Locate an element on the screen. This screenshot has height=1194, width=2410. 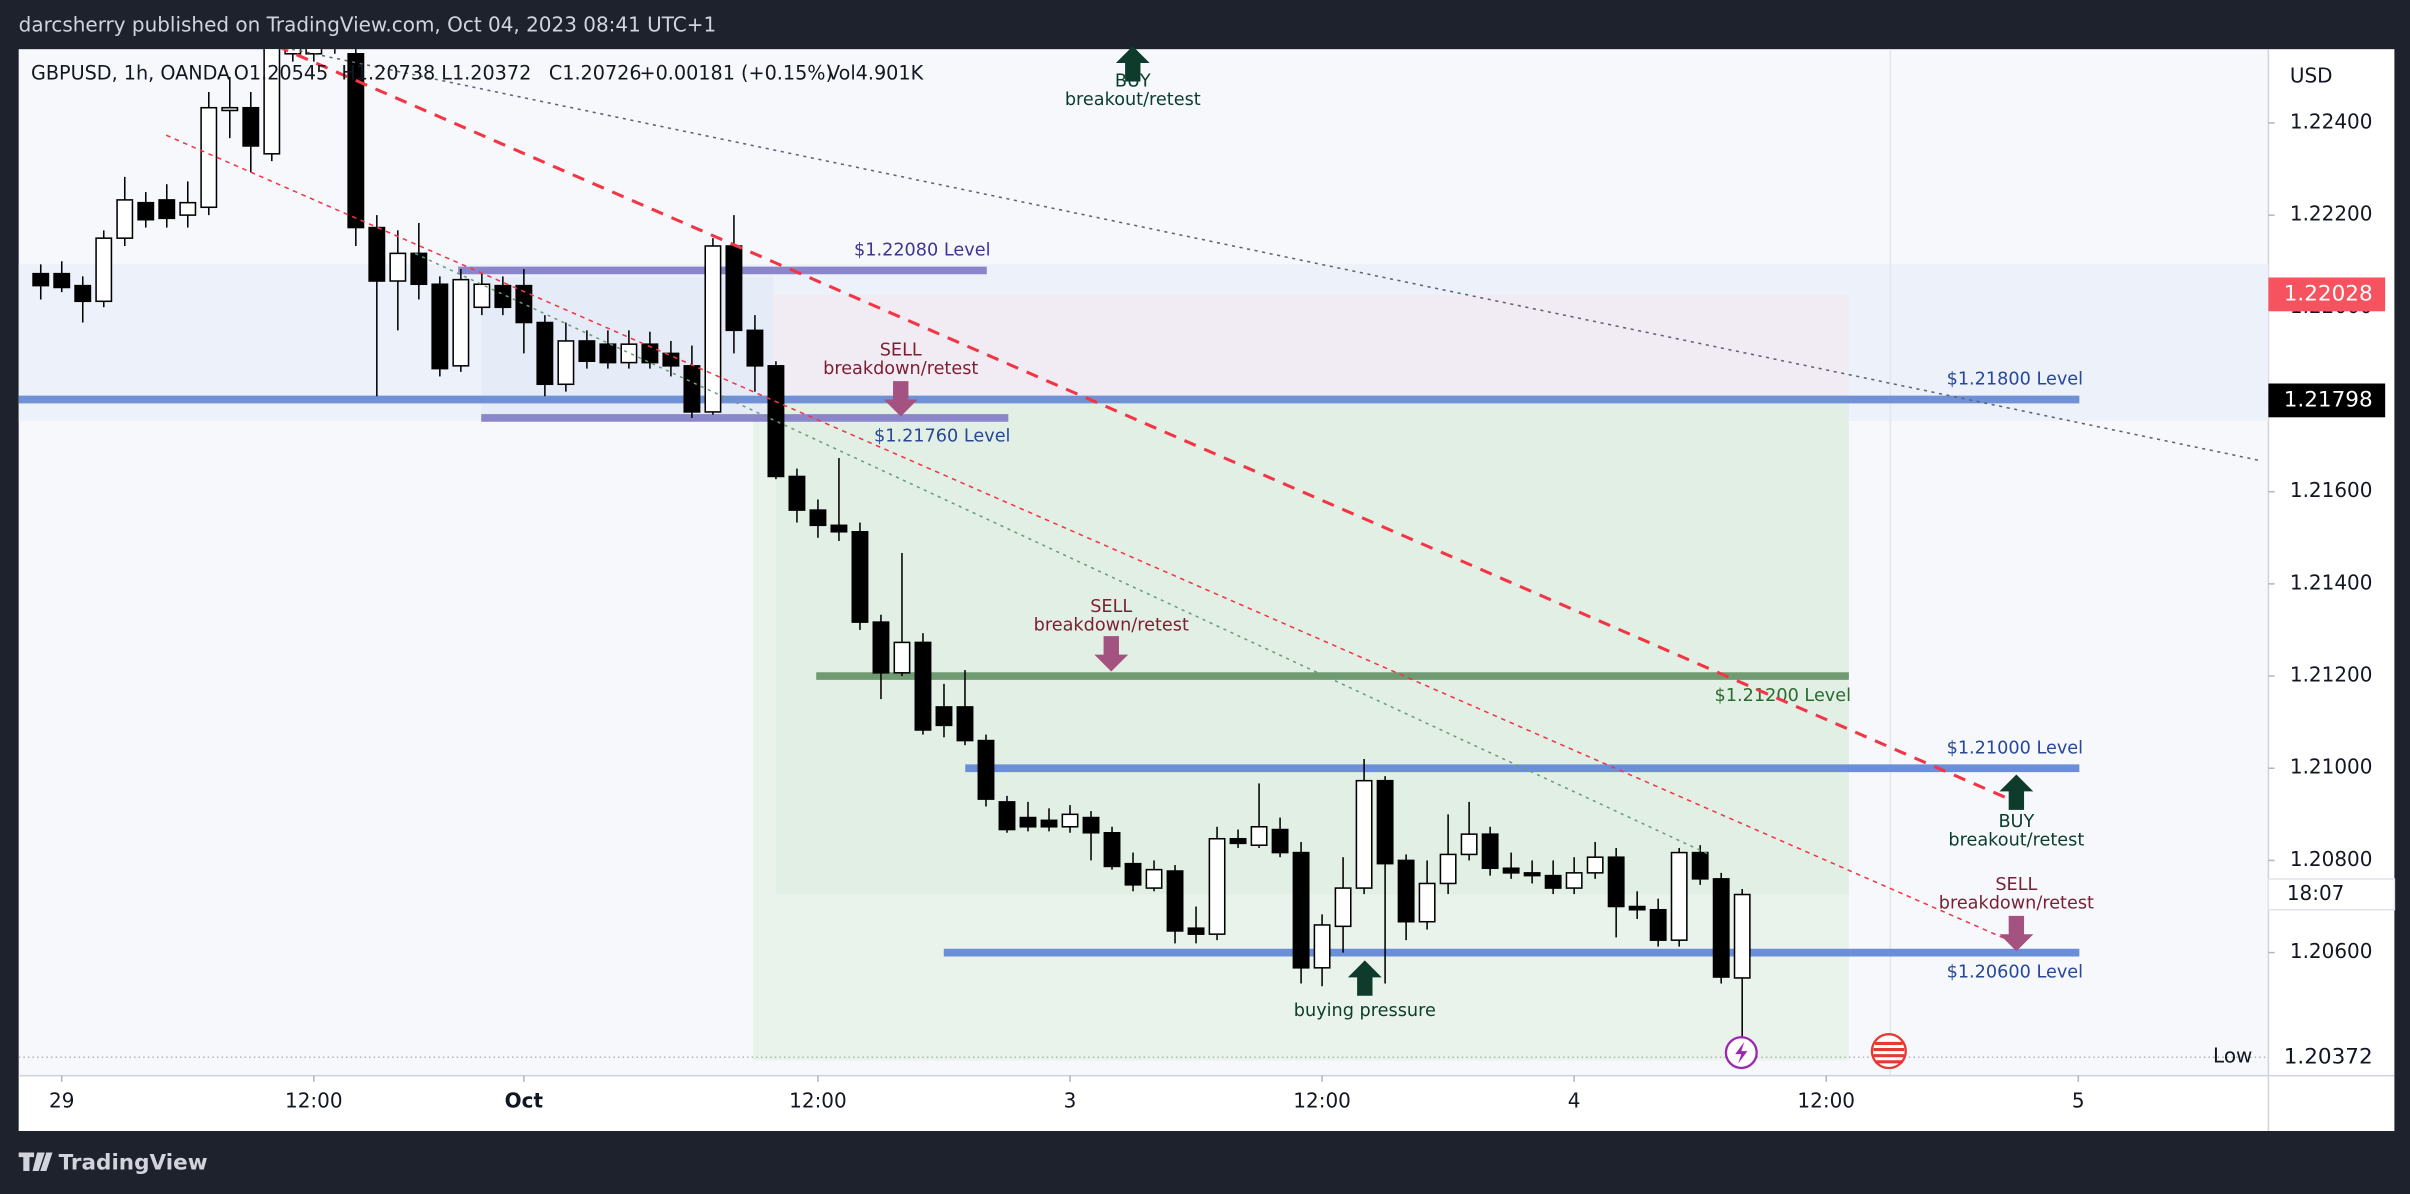
y-tick-label: 1.21600 is located at coordinates (2331, 490).